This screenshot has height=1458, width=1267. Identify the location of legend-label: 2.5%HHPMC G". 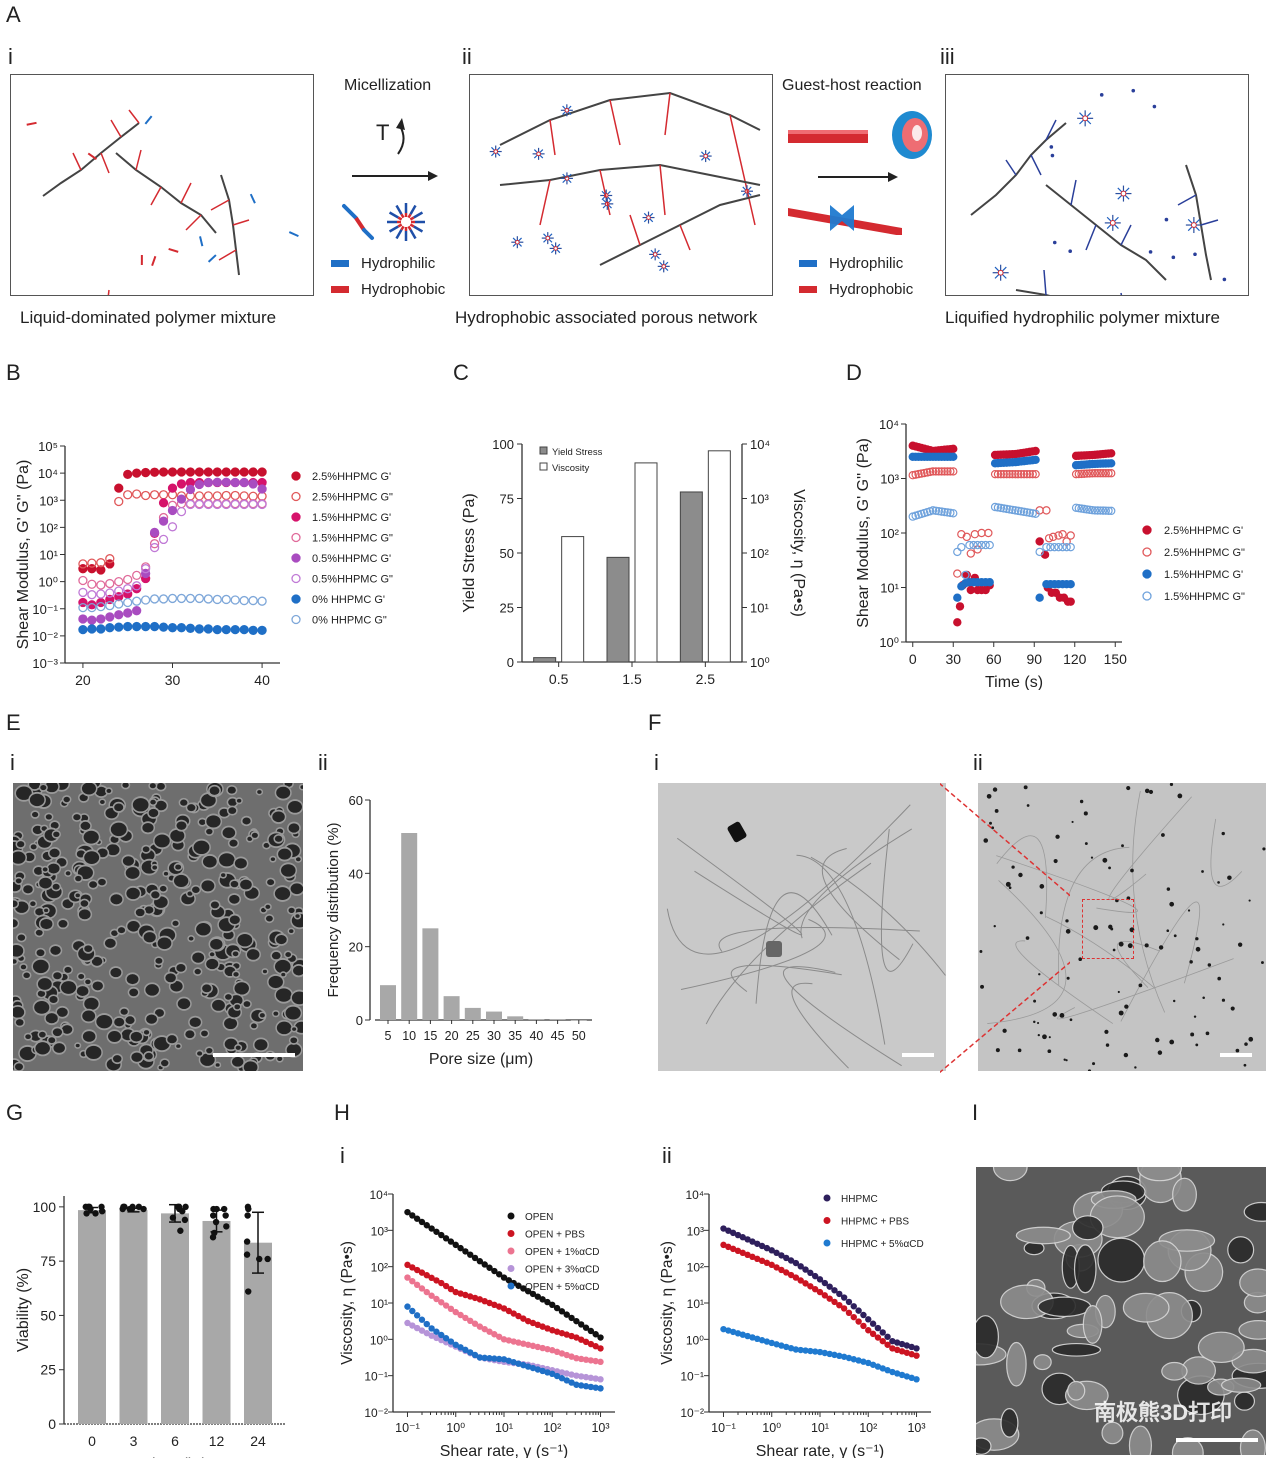
(352, 498).